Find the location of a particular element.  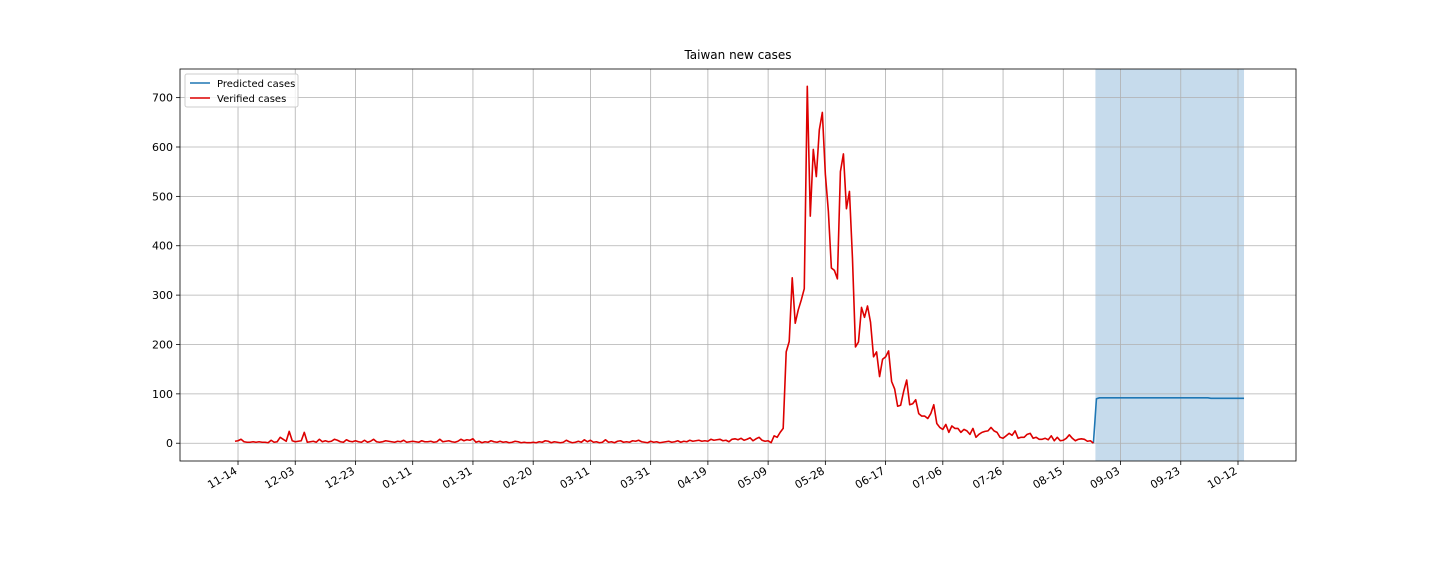

y-tick-label: 200 is located at coordinates (162, 344).